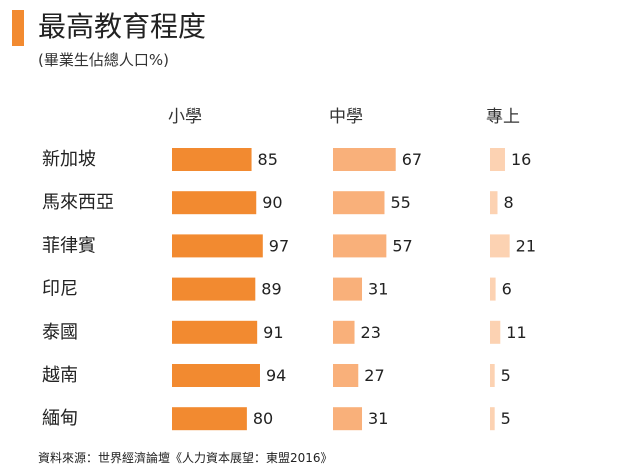  Describe the element at coordinates (268, 159) in the screenshot. I see `data-label: 85` at that location.